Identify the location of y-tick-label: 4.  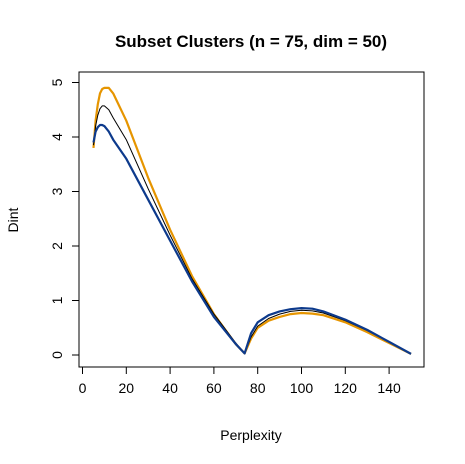
(57, 137).